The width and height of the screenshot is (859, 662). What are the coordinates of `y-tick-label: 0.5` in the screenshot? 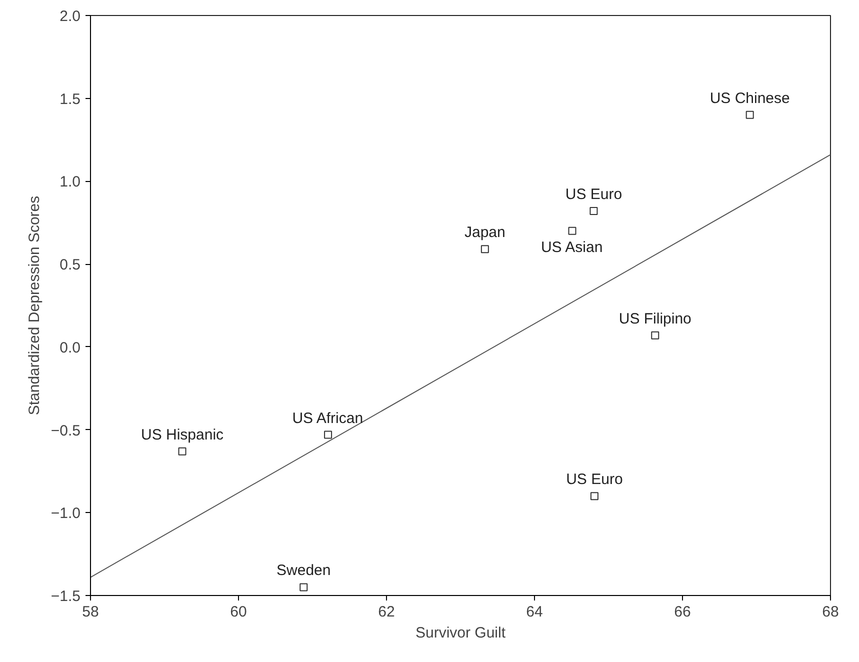 It's located at (70, 265).